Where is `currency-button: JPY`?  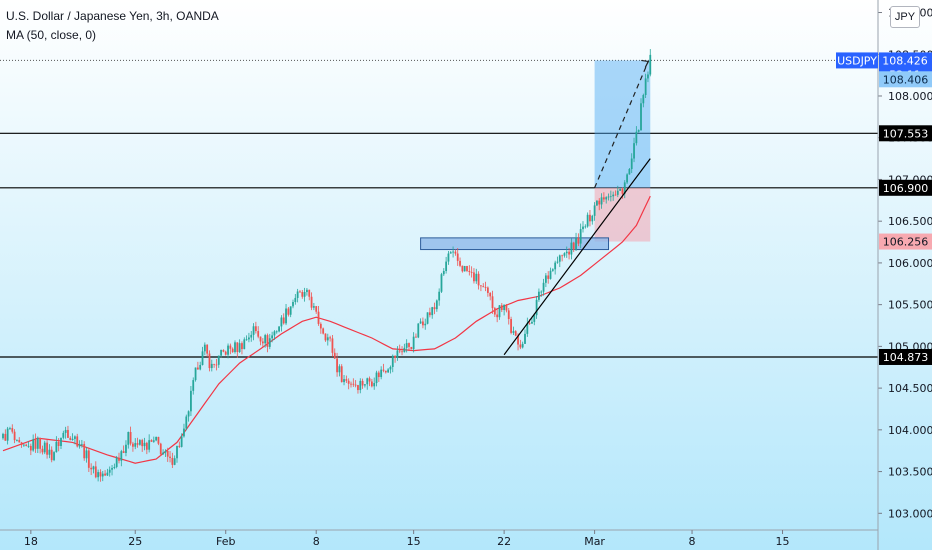
currency-button: JPY is located at coordinates (905, 17).